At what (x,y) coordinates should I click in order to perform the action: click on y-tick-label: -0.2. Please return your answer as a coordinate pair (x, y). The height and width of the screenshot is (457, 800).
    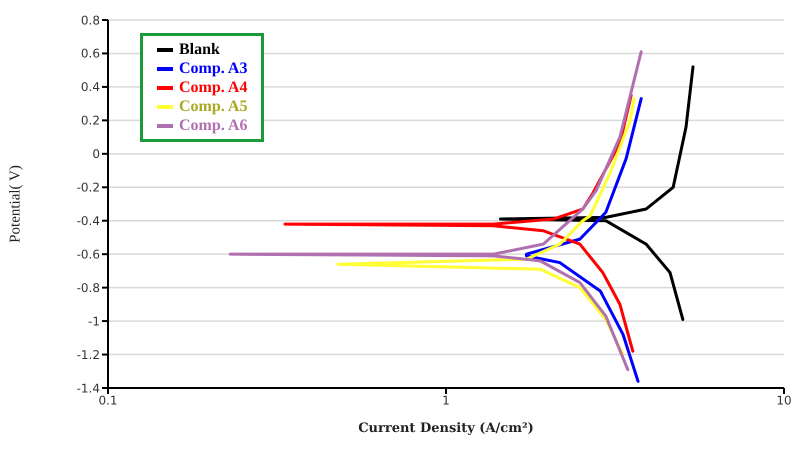
    Looking at the image, I should click on (88, 187).